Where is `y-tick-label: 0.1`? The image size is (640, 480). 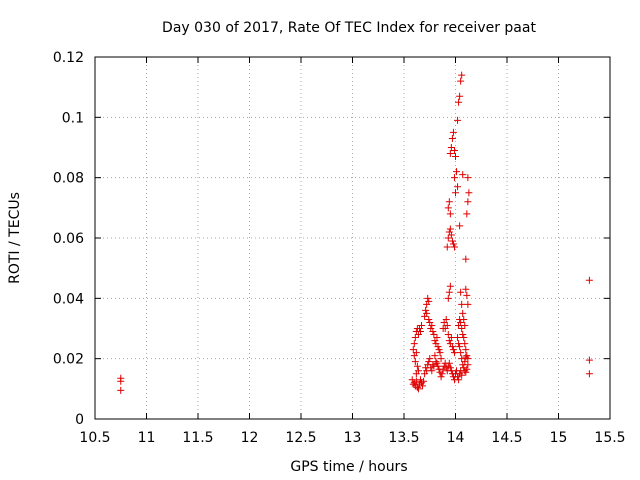
y-tick-label: 0.1 is located at coordinates (73, 118).